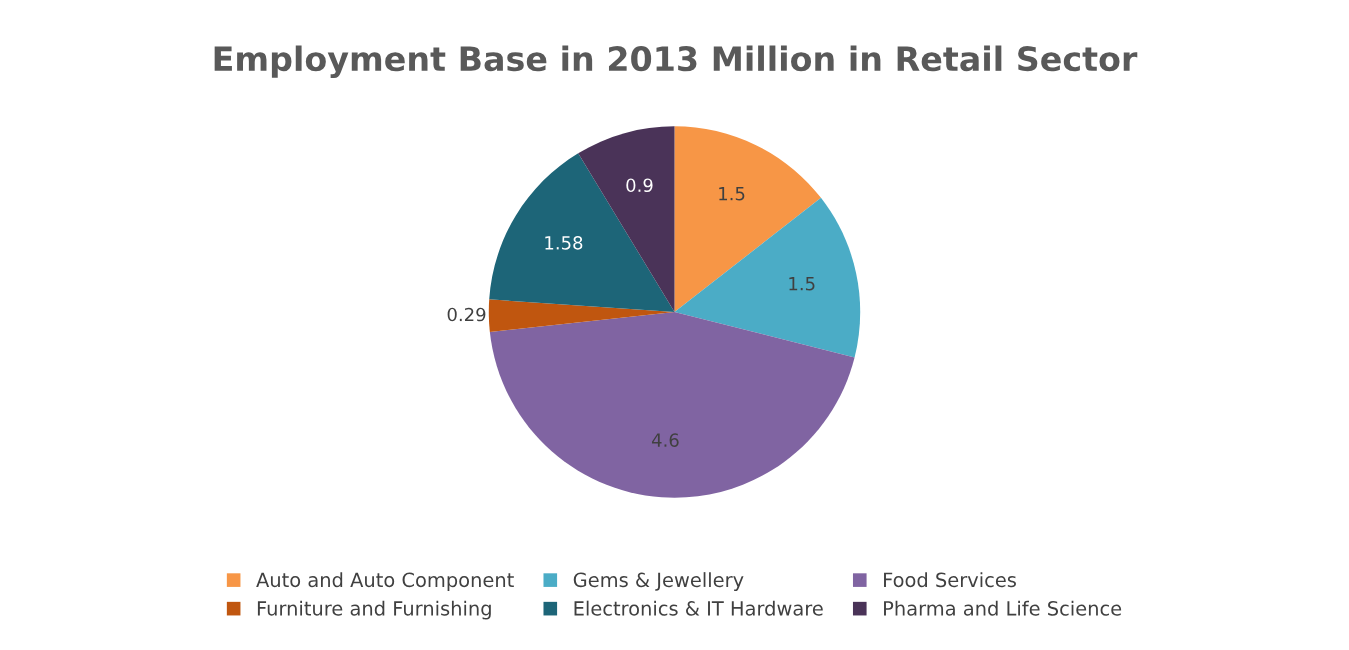  I want to click on chart-title: Employment Base in 2013 Million in Retail Sector, so click(676, 62).